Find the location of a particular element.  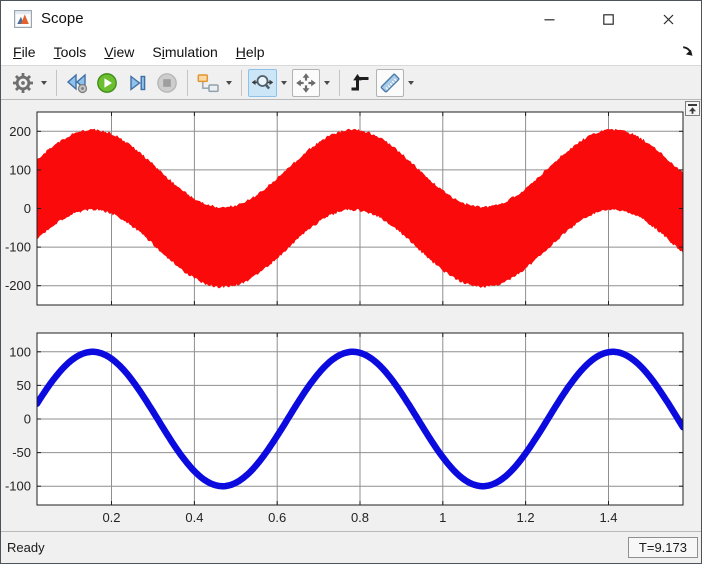

trigger-icon is located at coordinates (360, 81).